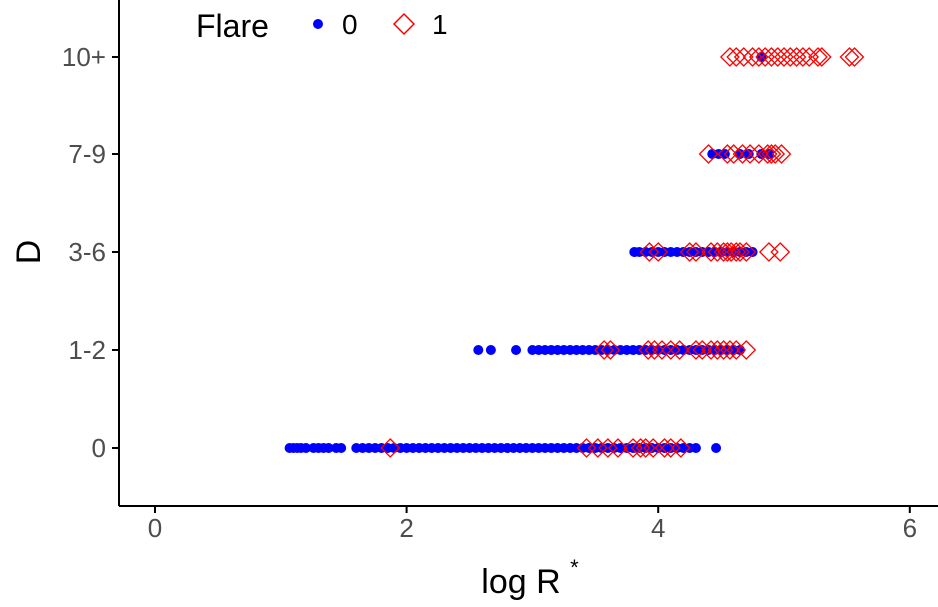 The image size is (938, 607). I want to click on legend-title: Flare, so click(232, 26).